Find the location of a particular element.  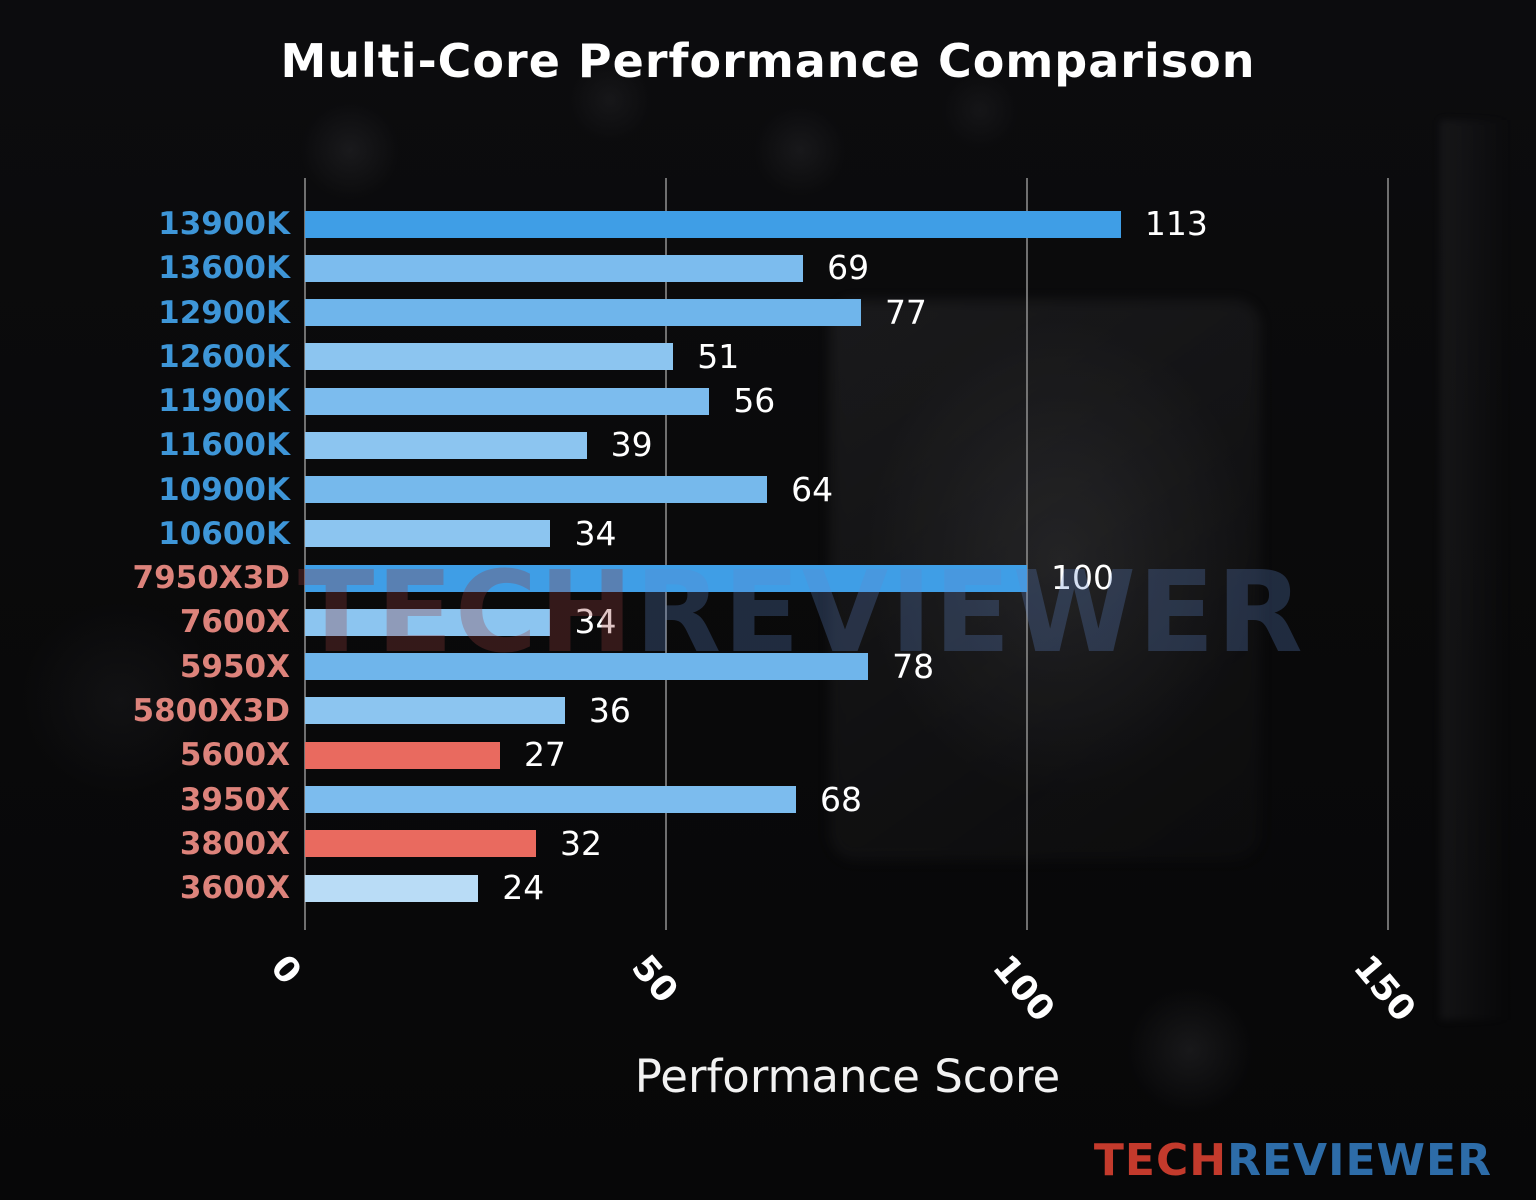

value-label-7950X3D: 100 is located at coordinates (1082, 578).